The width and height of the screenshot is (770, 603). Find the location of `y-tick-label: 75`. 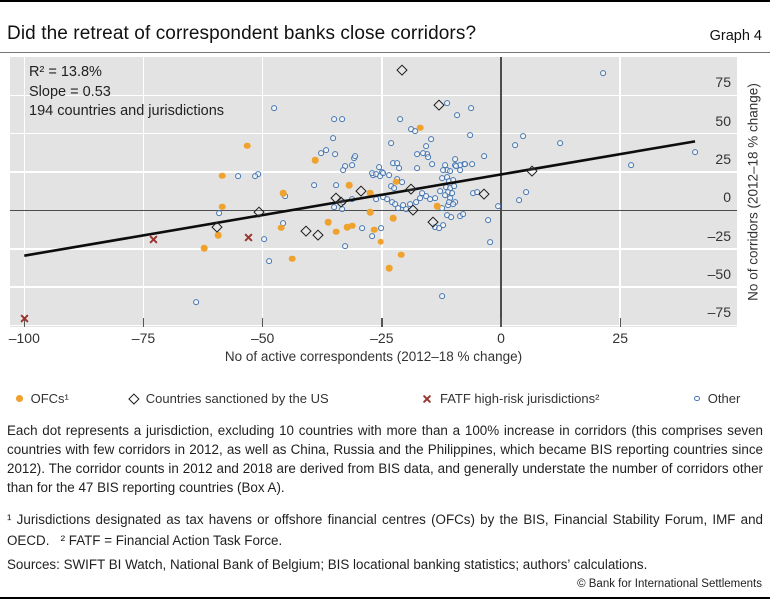

y-tick-label: 75 is located at coordinates (723, 82).